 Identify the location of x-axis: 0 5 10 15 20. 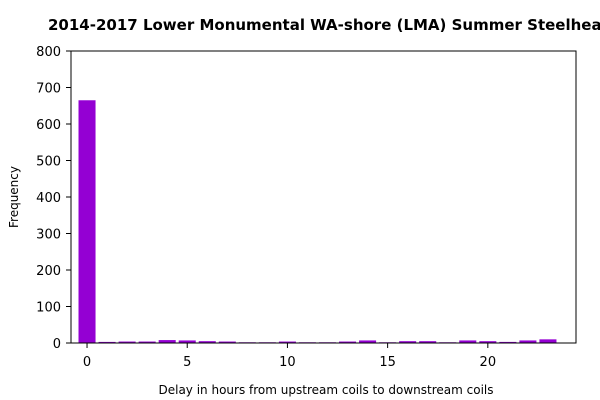
(289, 356).